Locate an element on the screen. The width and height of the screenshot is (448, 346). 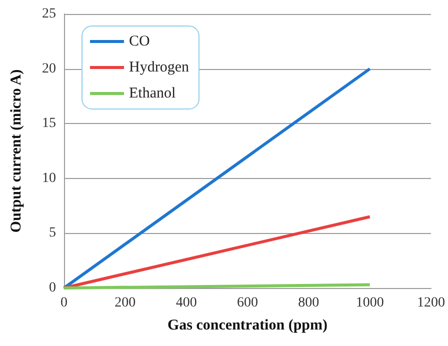
x-tick-label: 400 is located at coordinates (186, 303).